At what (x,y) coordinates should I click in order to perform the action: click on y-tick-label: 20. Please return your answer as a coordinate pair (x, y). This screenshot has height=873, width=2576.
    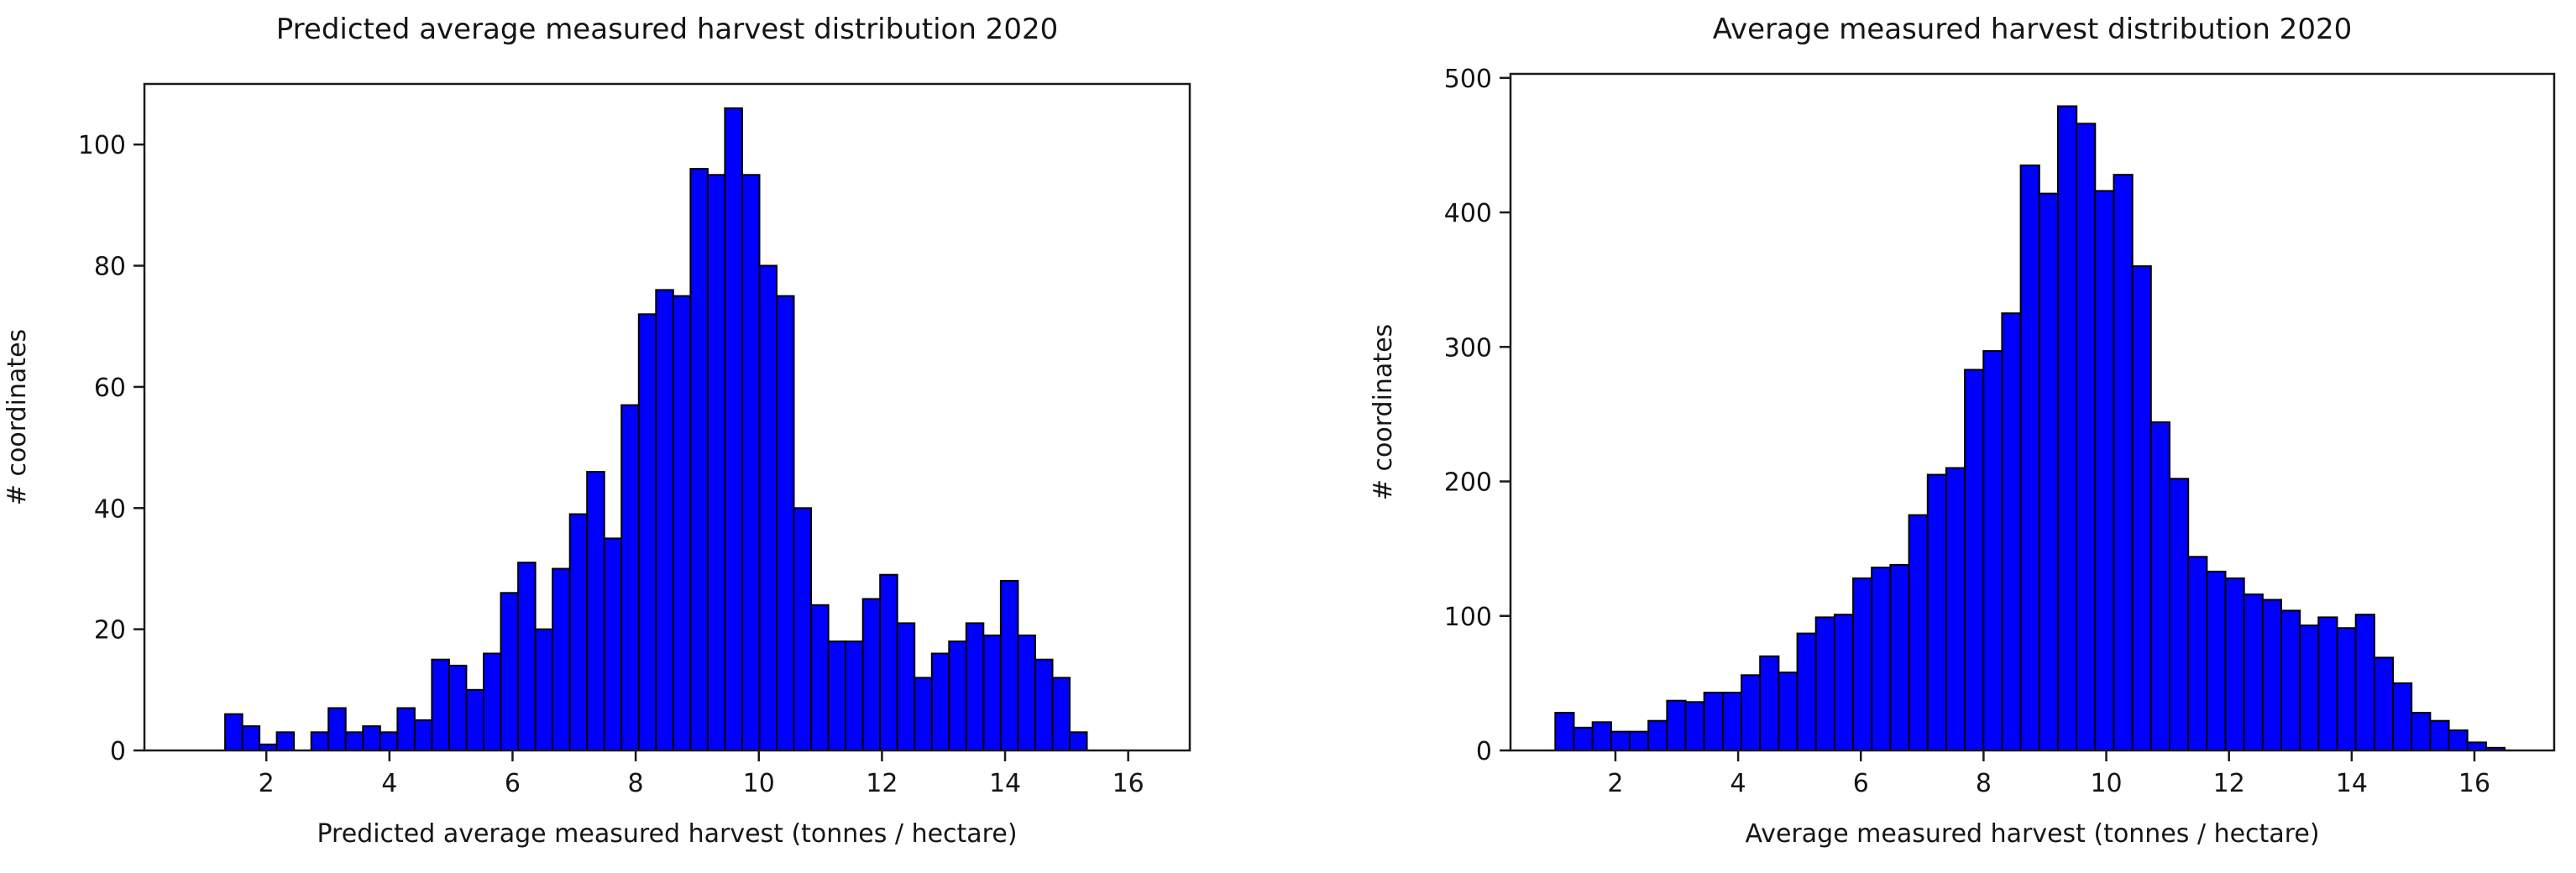
    Looking at the image, I should click on (110, 631).